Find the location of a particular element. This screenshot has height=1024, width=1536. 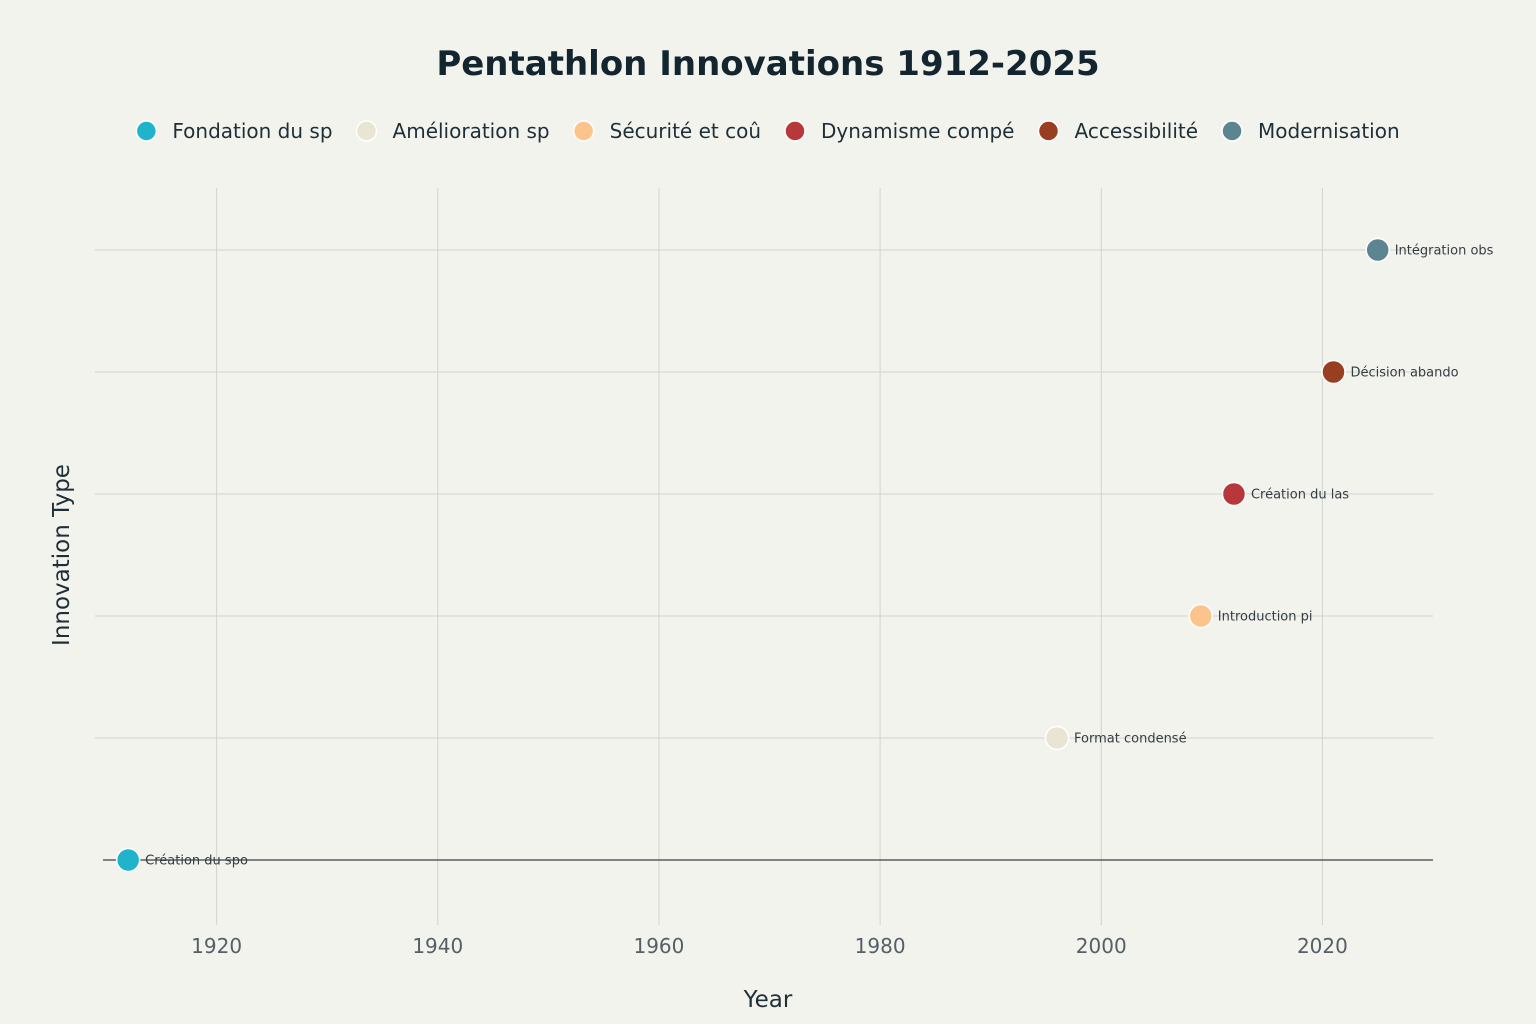

x-tick-label-2020: 2020 is located at coordinates (1322, 946).